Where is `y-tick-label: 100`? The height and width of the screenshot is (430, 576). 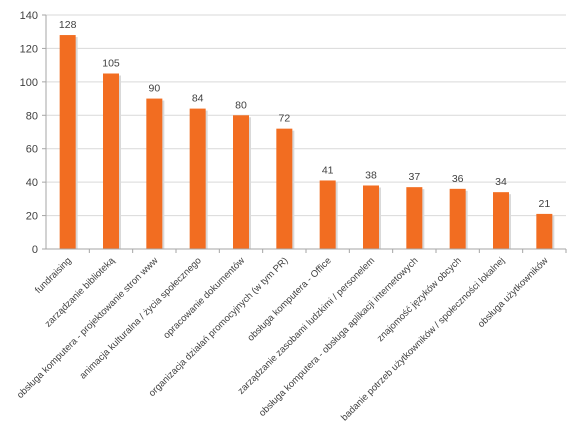 y-tick-label: 100 is located at coordinates (29, 83).